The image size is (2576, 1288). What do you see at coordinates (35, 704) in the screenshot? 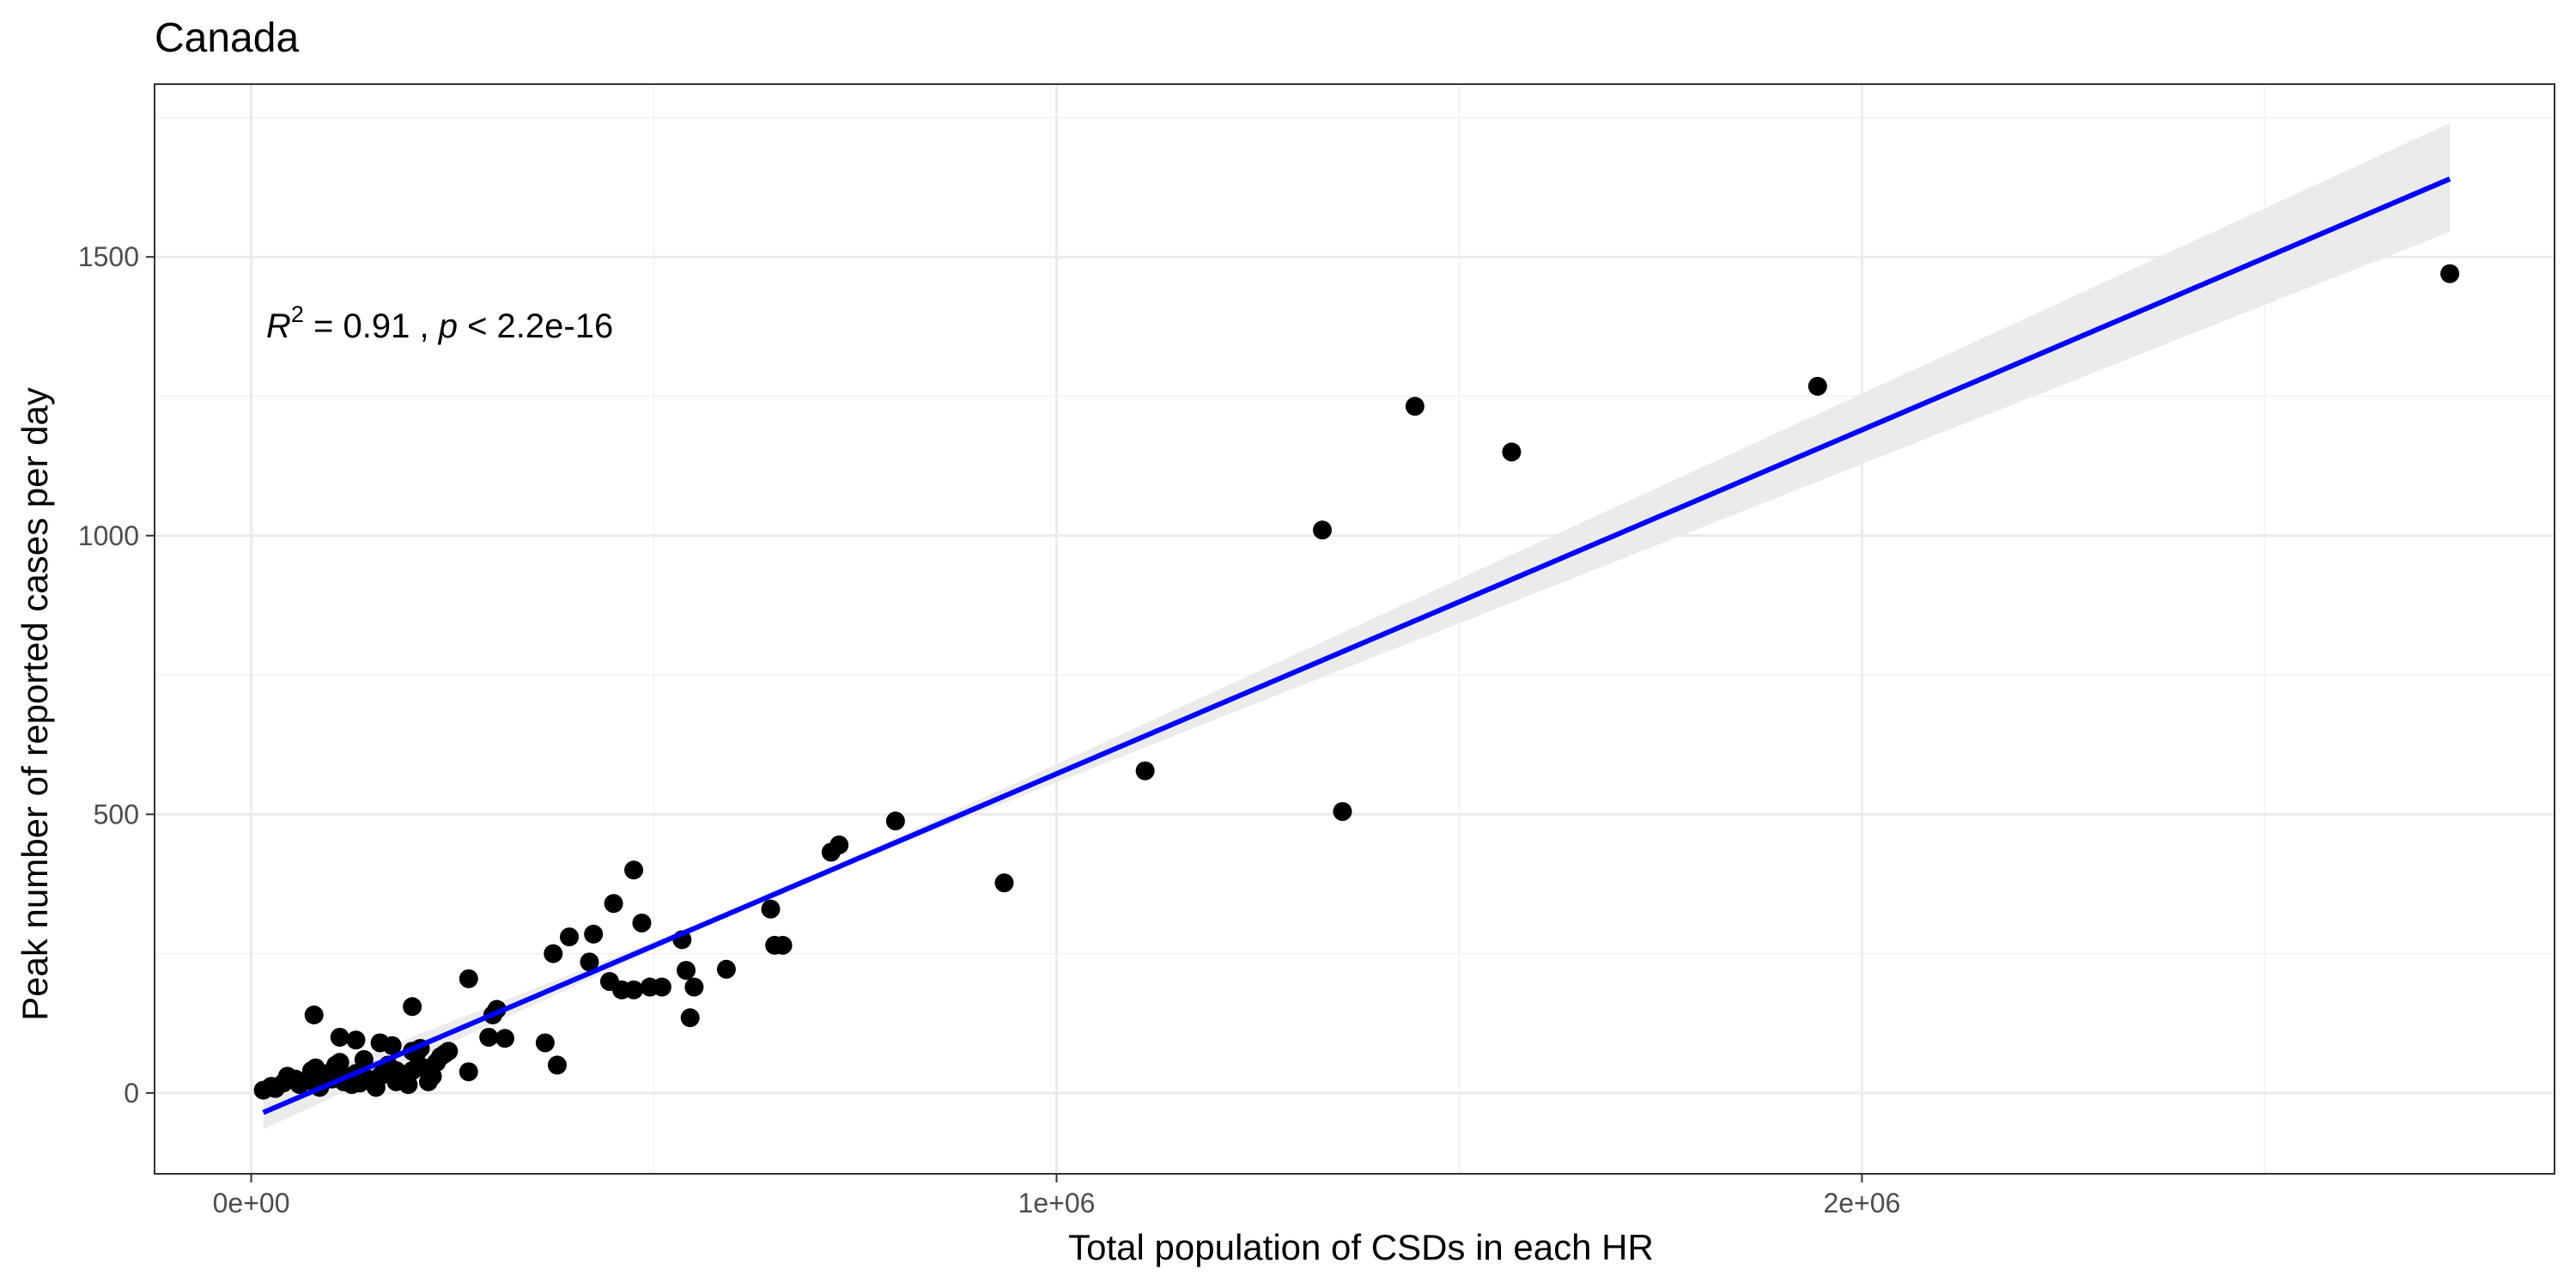
I see `y-axis-label: Peak number of reported cases per day` at bounding box center [35, 704].